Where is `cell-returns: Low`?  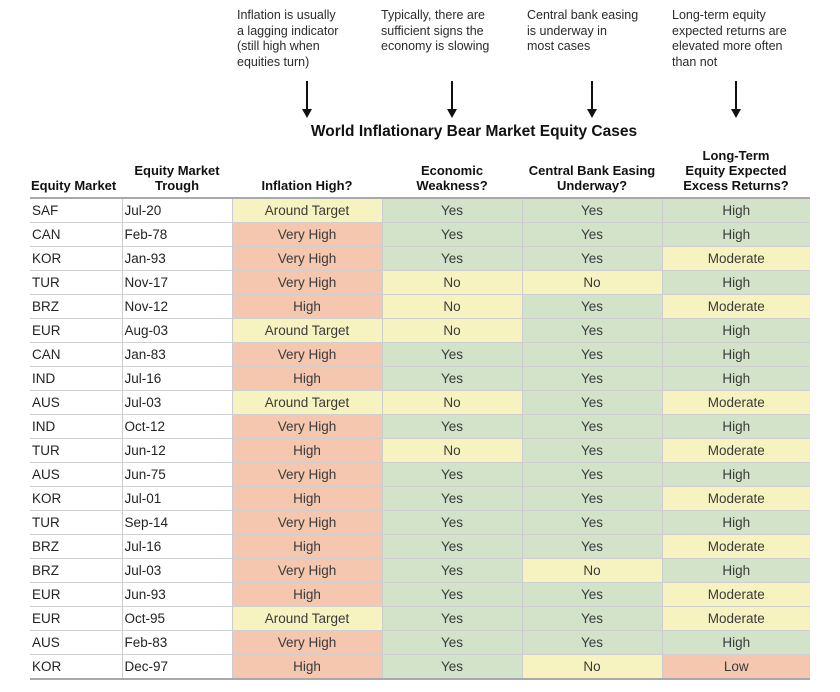 cell-returns: Low is located at coordinates (736, 667).